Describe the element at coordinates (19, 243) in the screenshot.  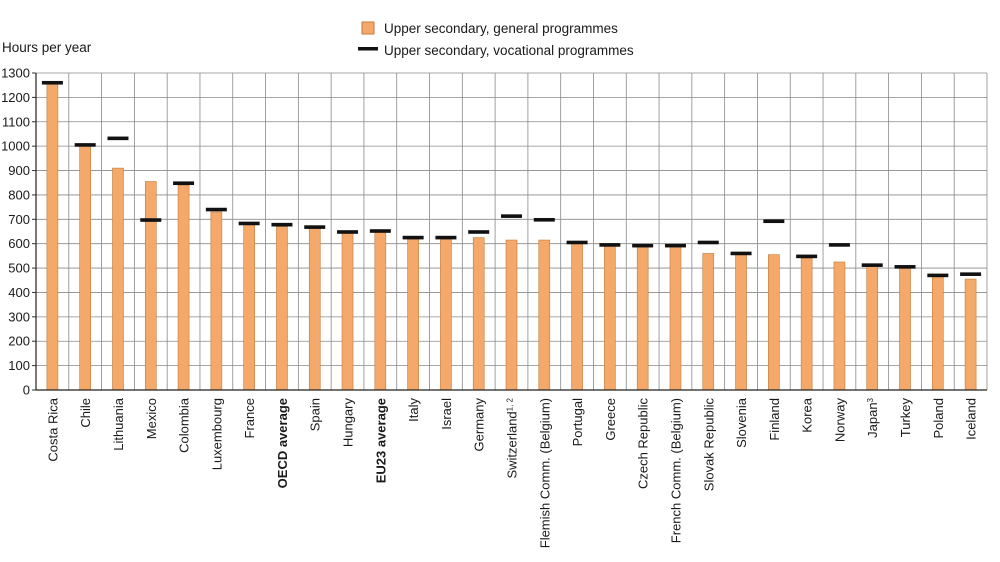
I see `y-tick-label: 600` at that location.